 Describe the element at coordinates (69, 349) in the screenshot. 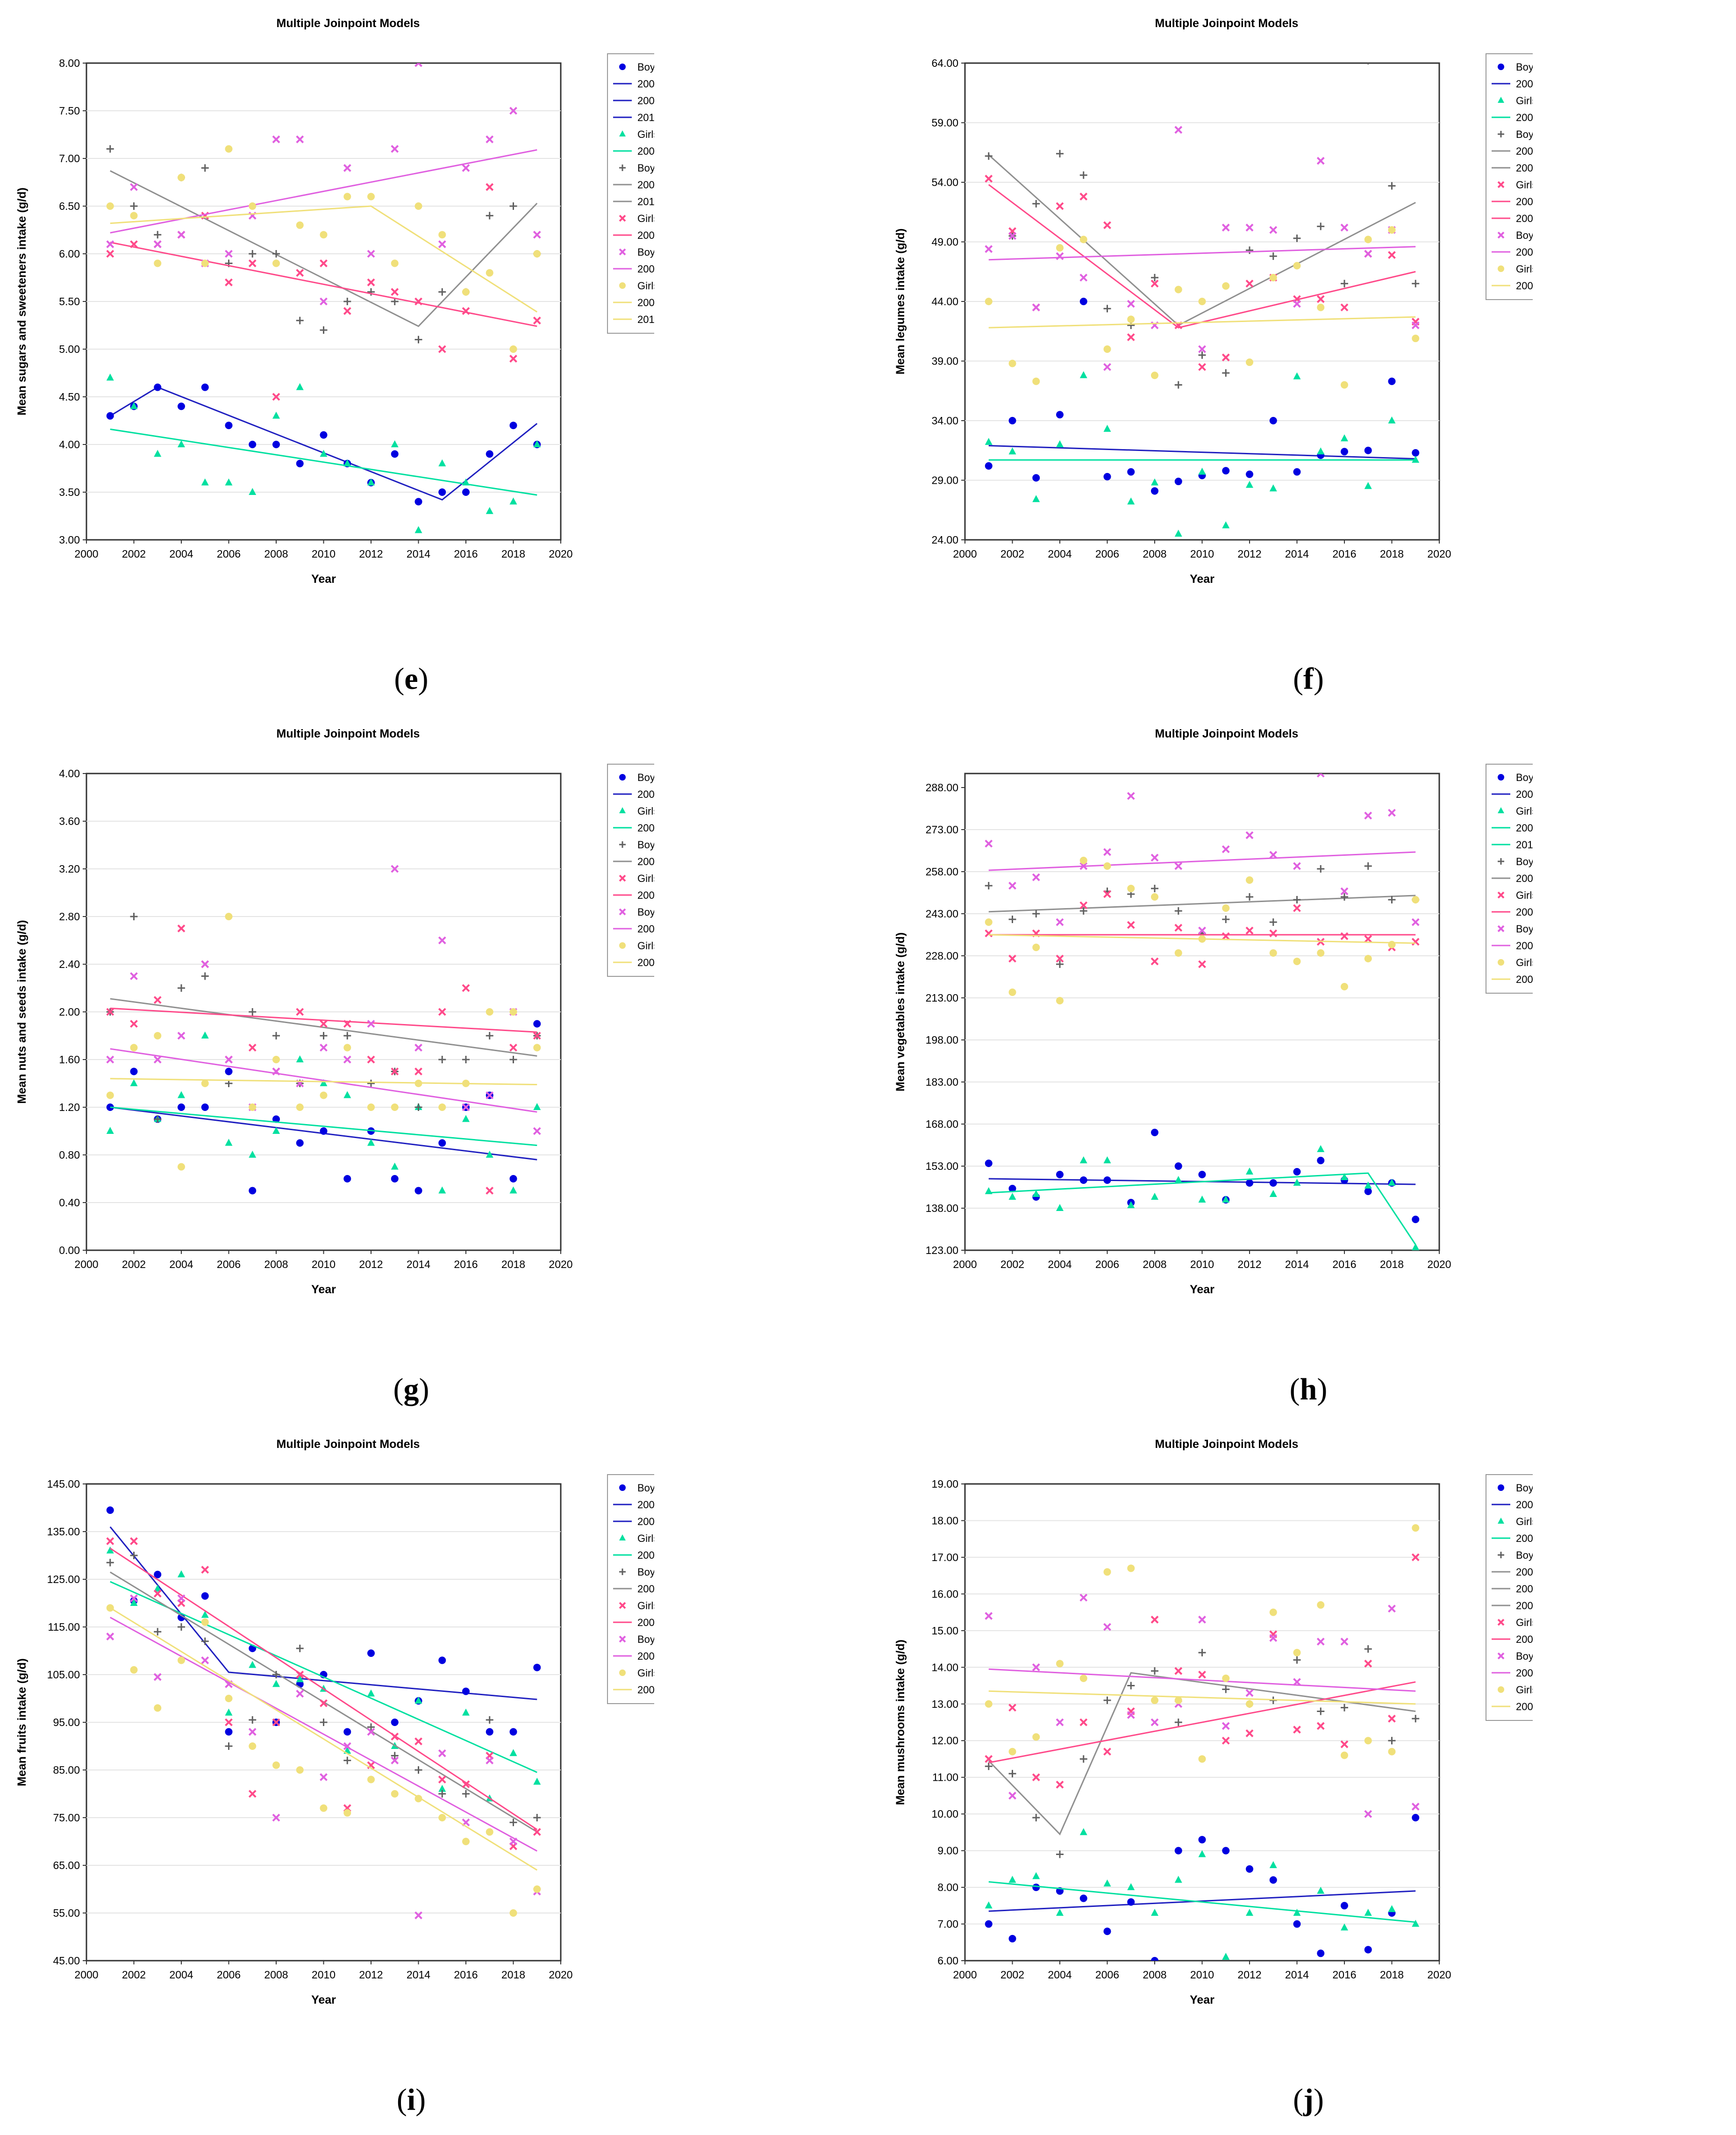

I see `y-tick-label: 5.00` at that location.